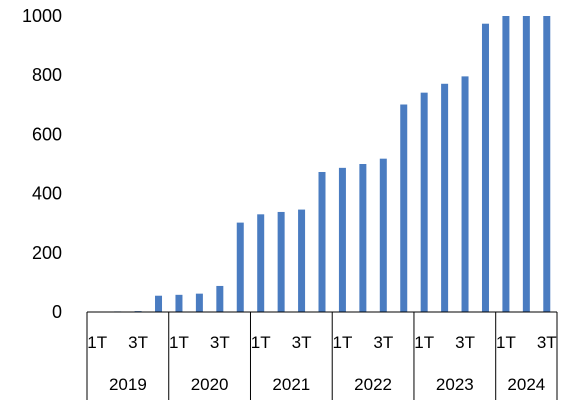 This screenshot has width=566, height=403. I want to click on y-tick-label: 0, so click(57, 312).